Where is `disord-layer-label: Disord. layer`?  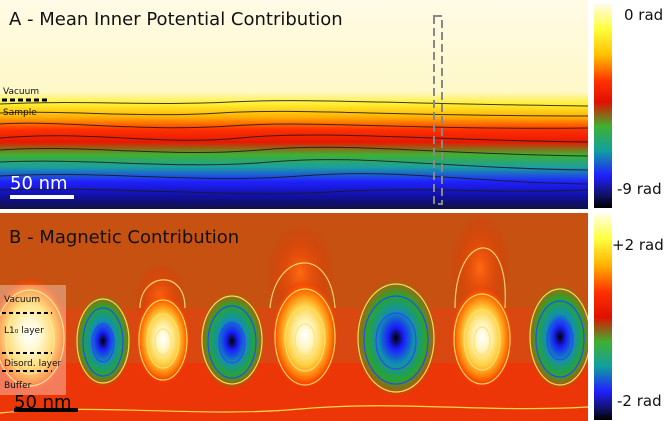 disord-layer-label: Disord. layer is located at coordinates (33, 364).